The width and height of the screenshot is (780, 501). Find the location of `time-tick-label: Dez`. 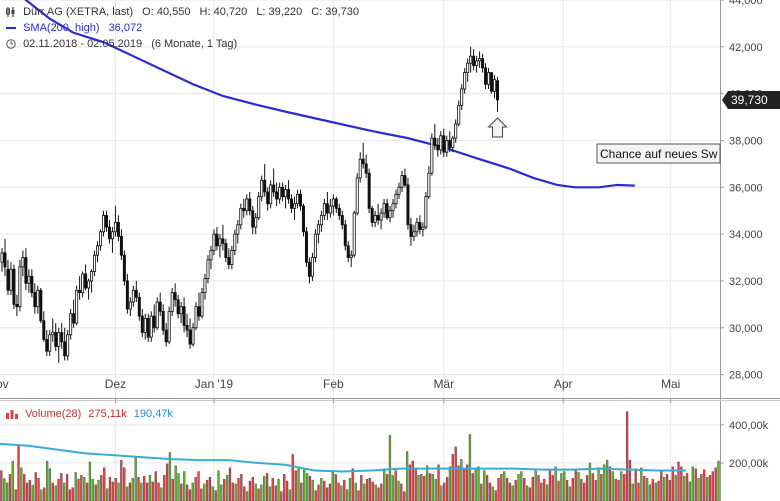

time-tick-label: Dez is located at coordinates (115, 384).